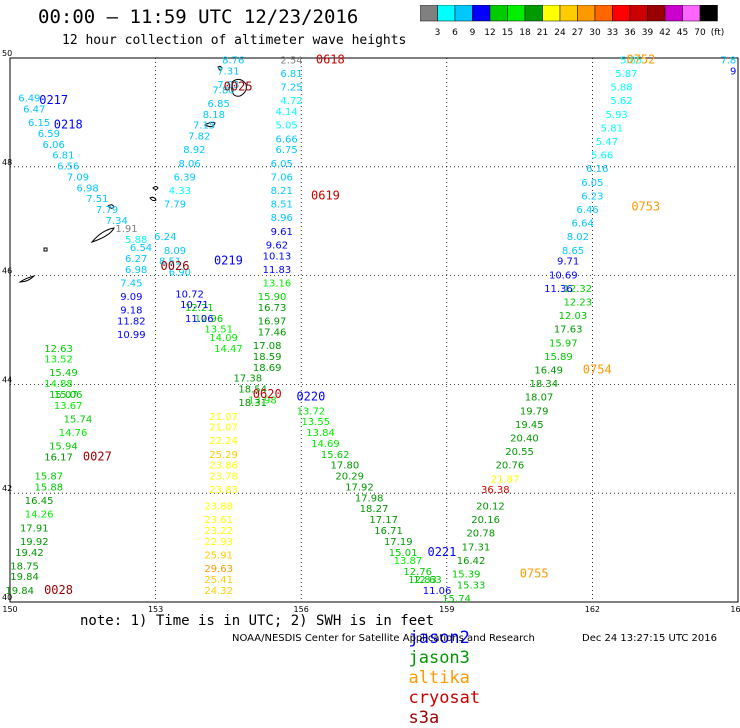 This screenshot has width=740, height=728. Describe the element at coordinates (438, 33) in the screenshot. I see `colorbar-label: 3` at that location.